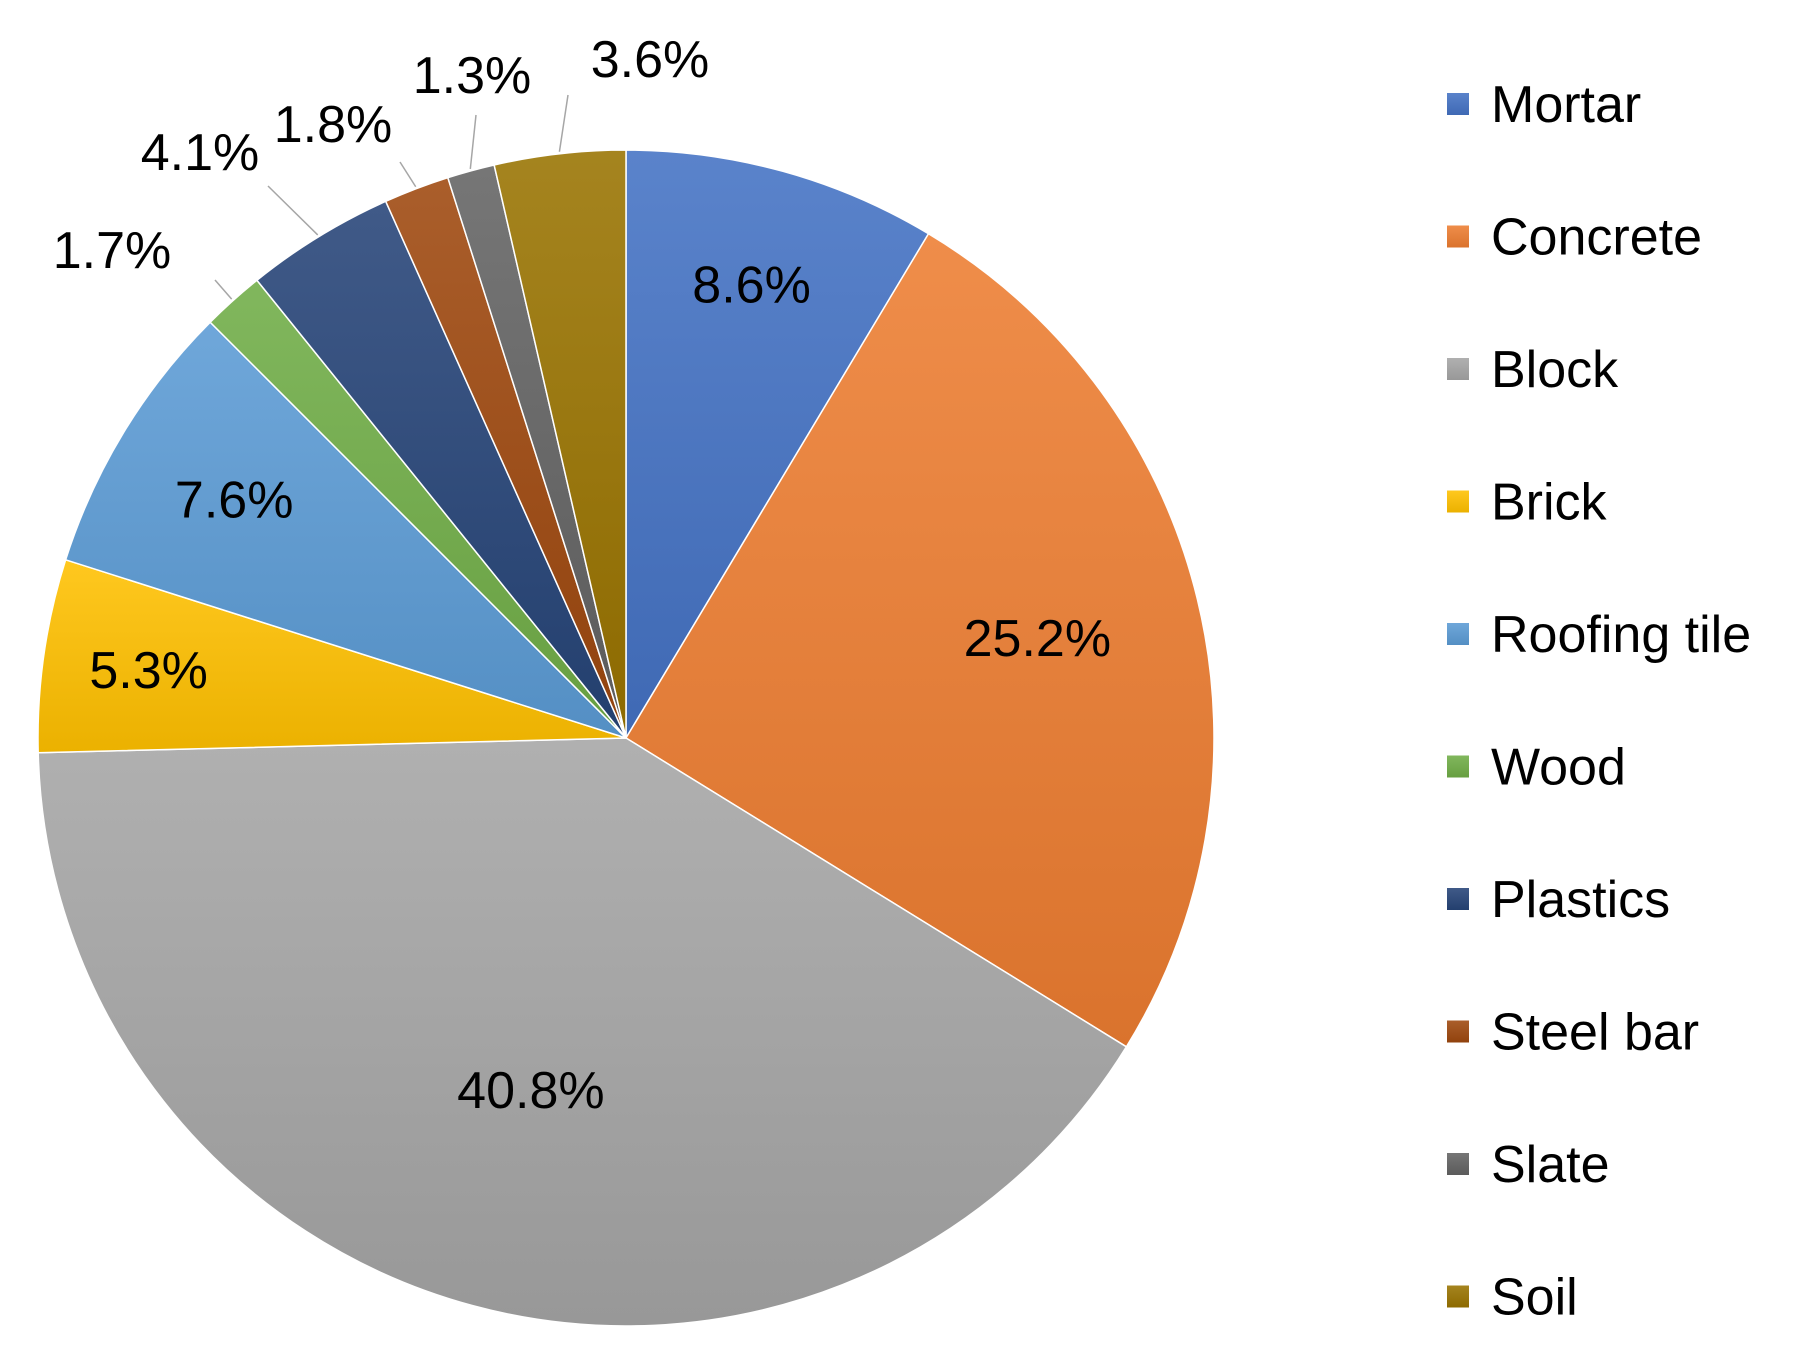 The image size is (1793, 1360). What do you see at coordinates (1037, 639) in the screenshot?
I see `slice-label-concrete: 25.2%` at bounding box center [1037, 639].